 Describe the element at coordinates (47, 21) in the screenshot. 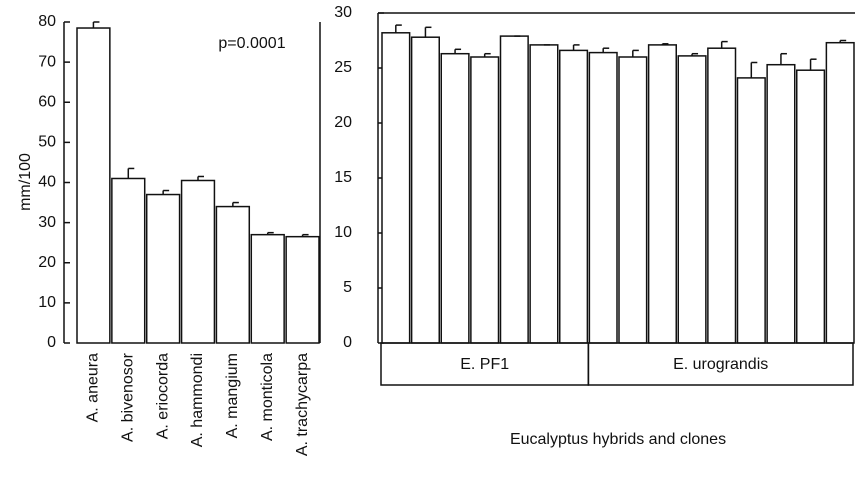

I see `y-tick-label: 80` at that location.